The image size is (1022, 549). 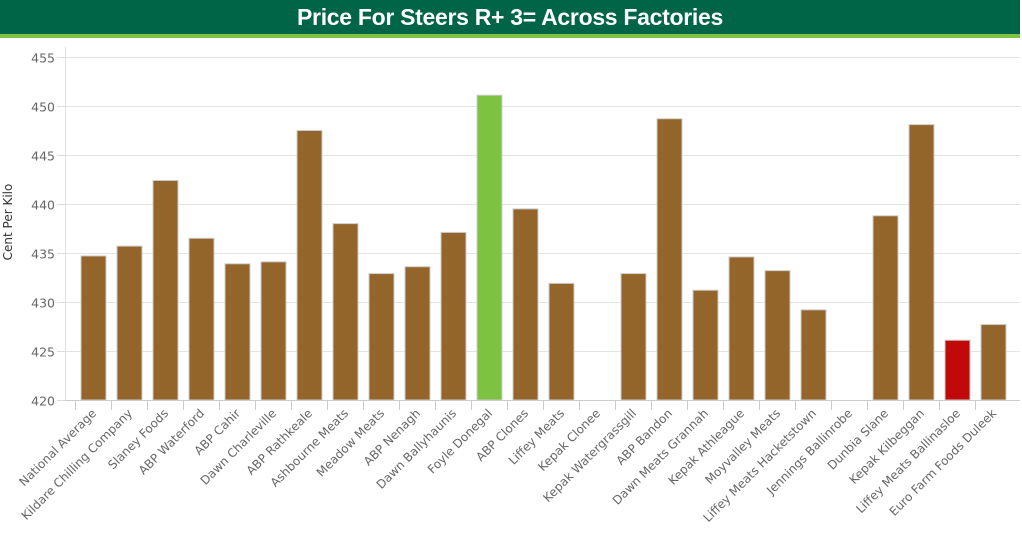 I want to click on y-axis-title: Cent Per Kilo, so click(x=8, y=222).